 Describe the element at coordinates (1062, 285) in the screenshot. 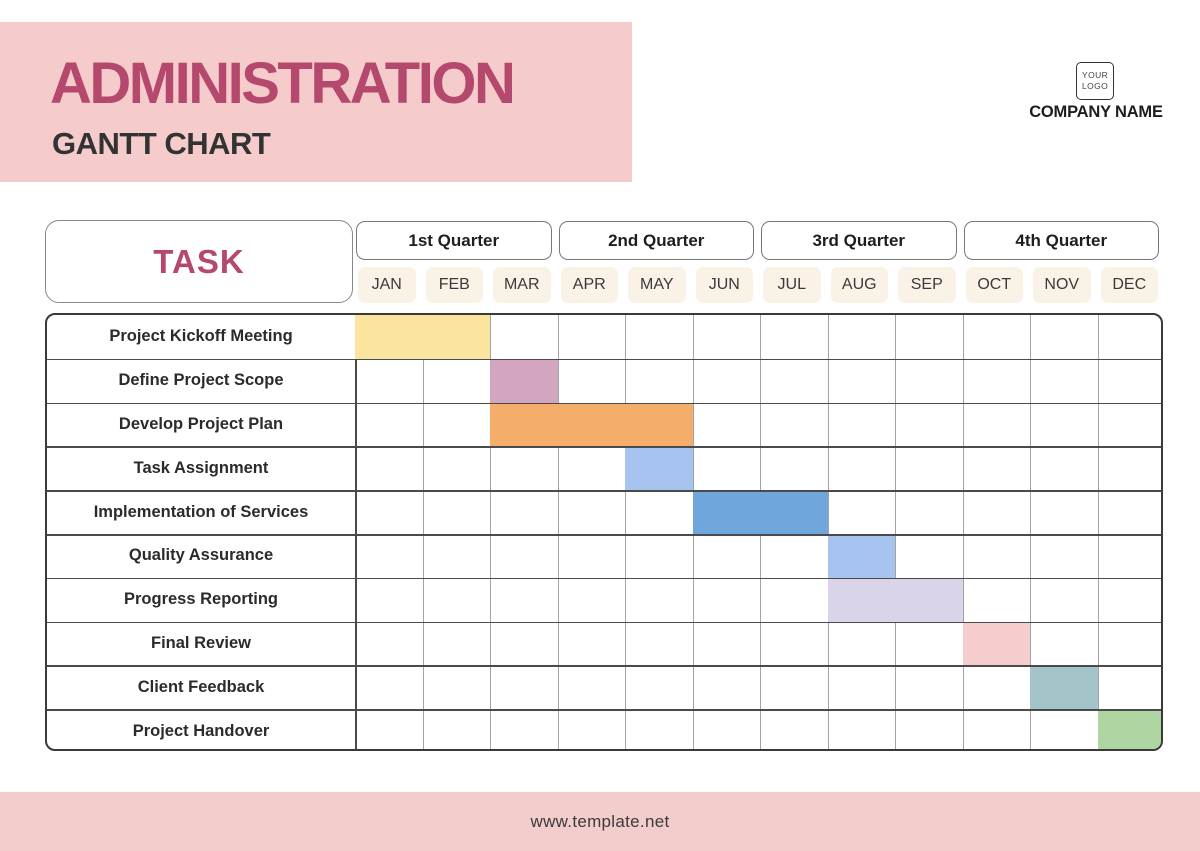

I see `month-label-nov: NOV` at that location.